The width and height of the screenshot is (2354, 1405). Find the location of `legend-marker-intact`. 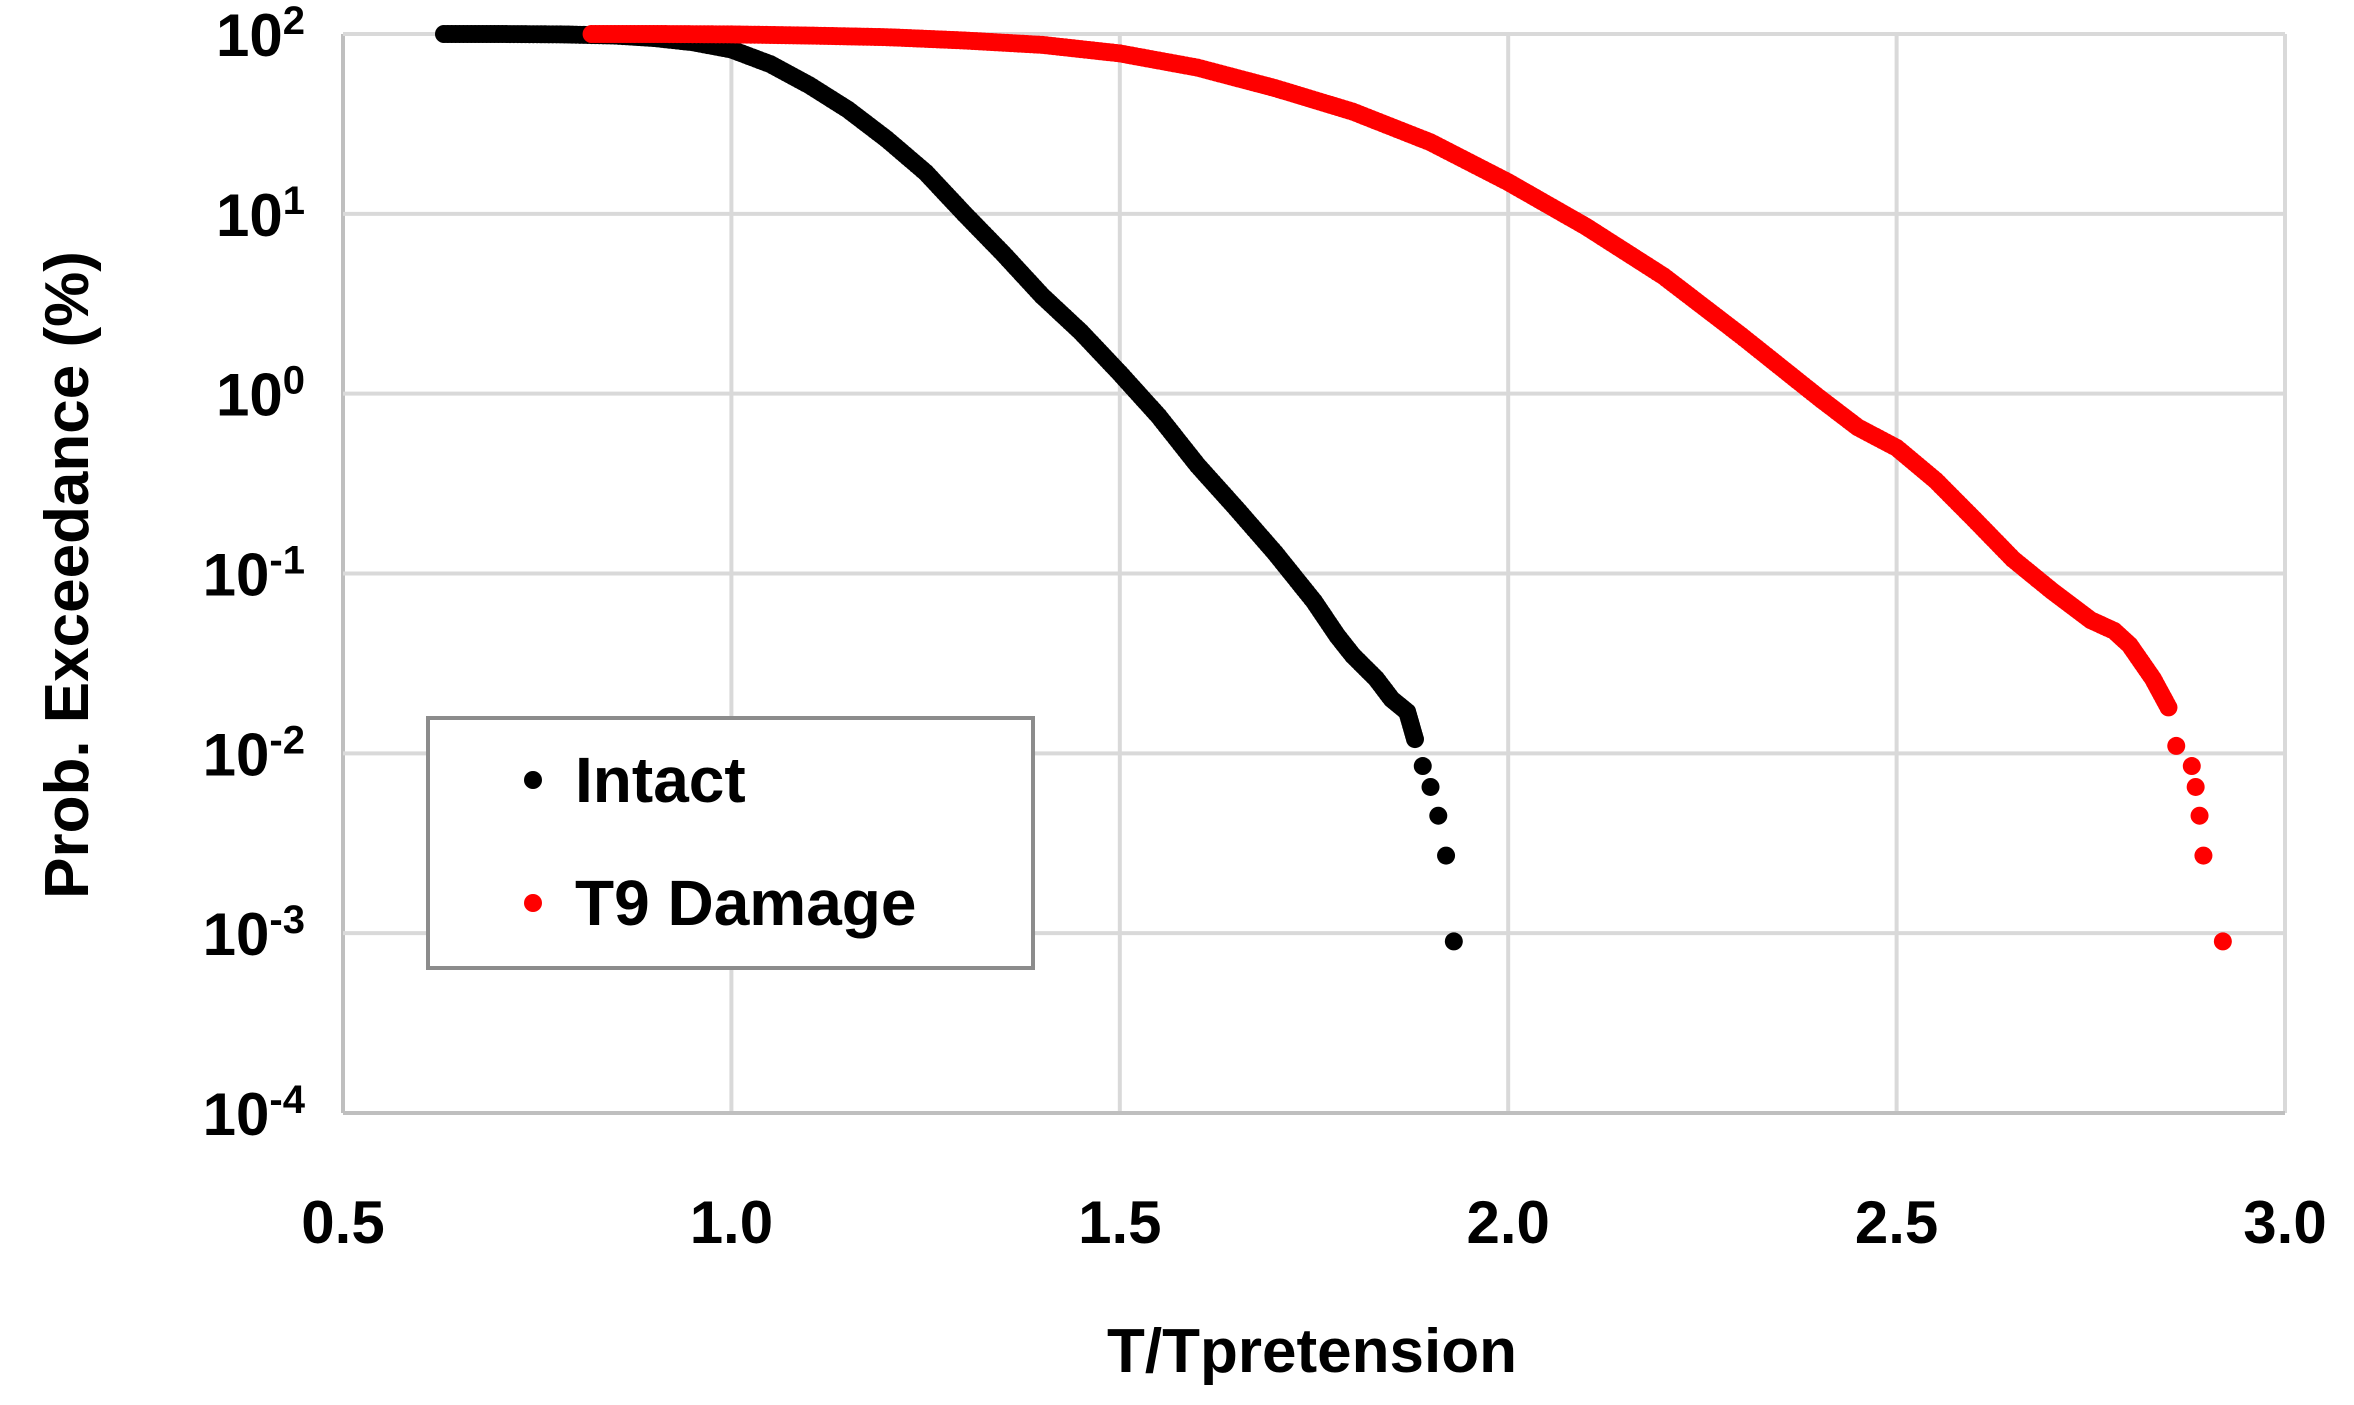

legend-marker-intact is located at coordinates (533, 780).